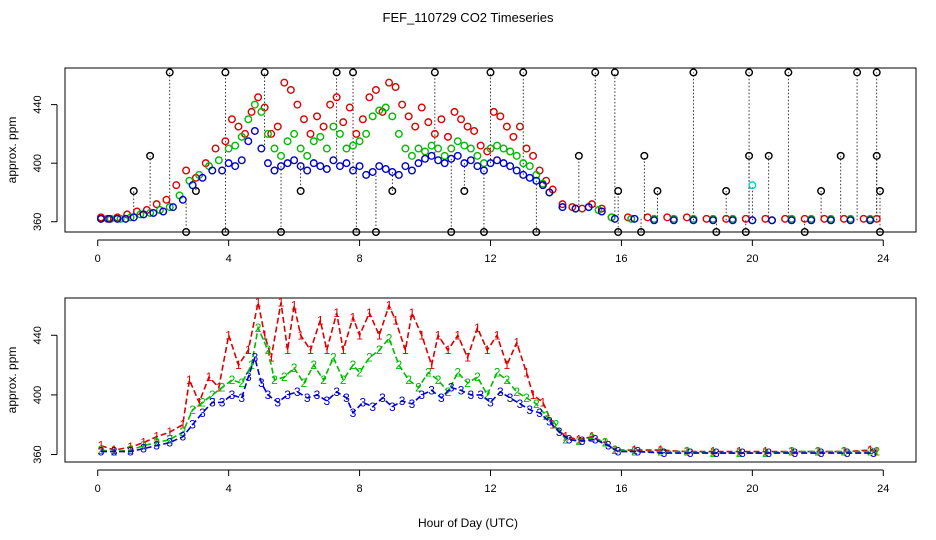  What do you see at coordinates (12, 380) in the screenshot?
I see `bottom-y-axis-label: approx. ppm` at bounding box center [12, 380].